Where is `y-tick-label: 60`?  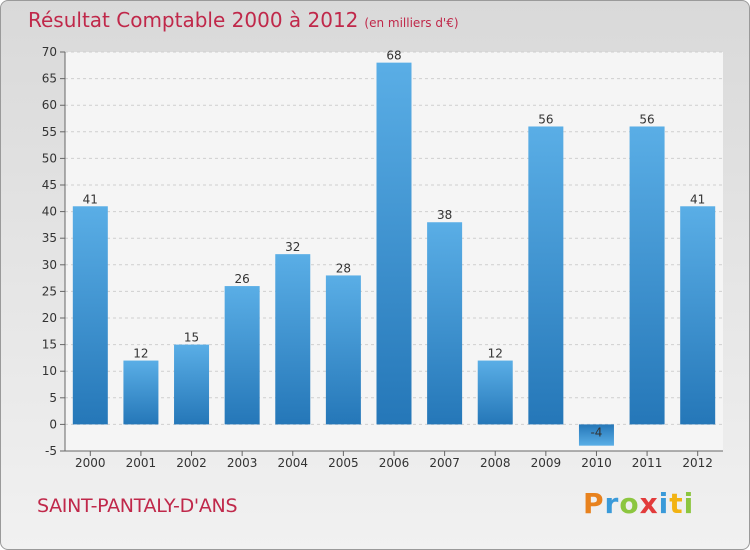
y-tick-label: 60 is located at coordinates (49, 105).